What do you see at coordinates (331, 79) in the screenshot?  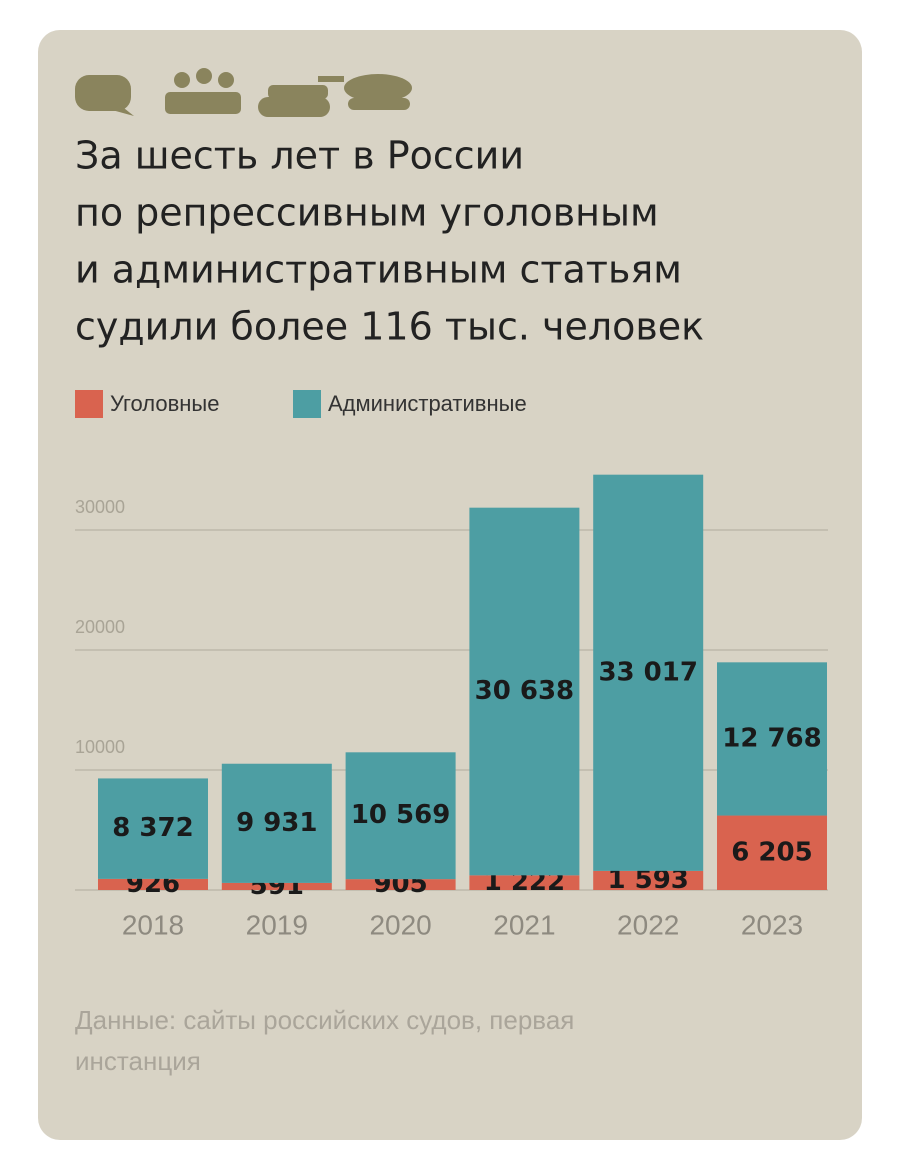 I see `icon-tank-gun` at bounding box center [331, 79].